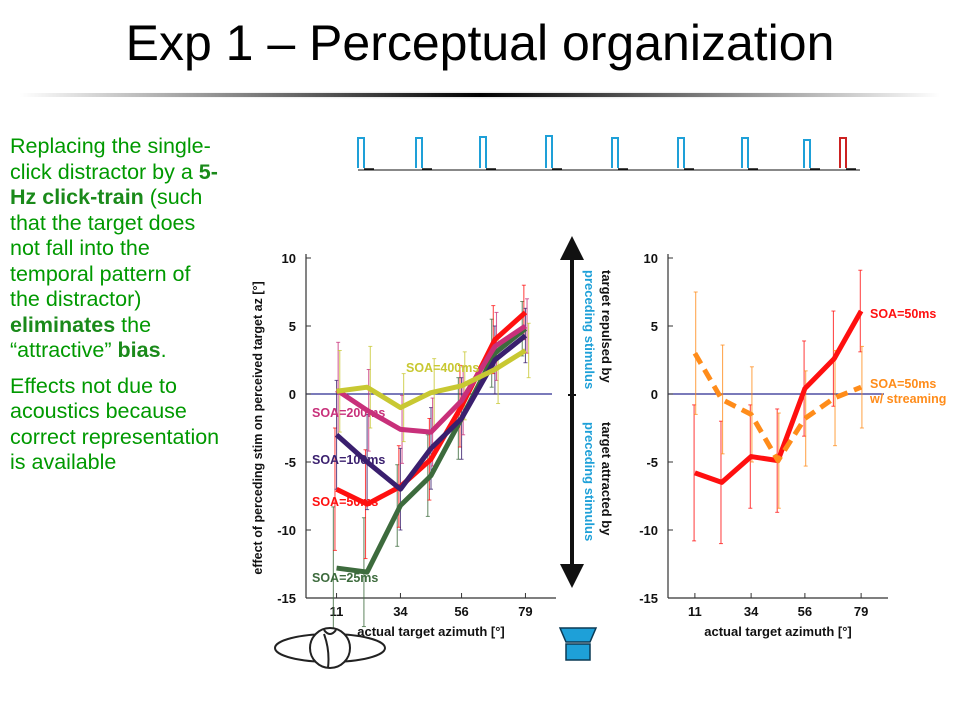  I want to click on arrow-label-repulsed: target repulsed by, so click(606, 326).